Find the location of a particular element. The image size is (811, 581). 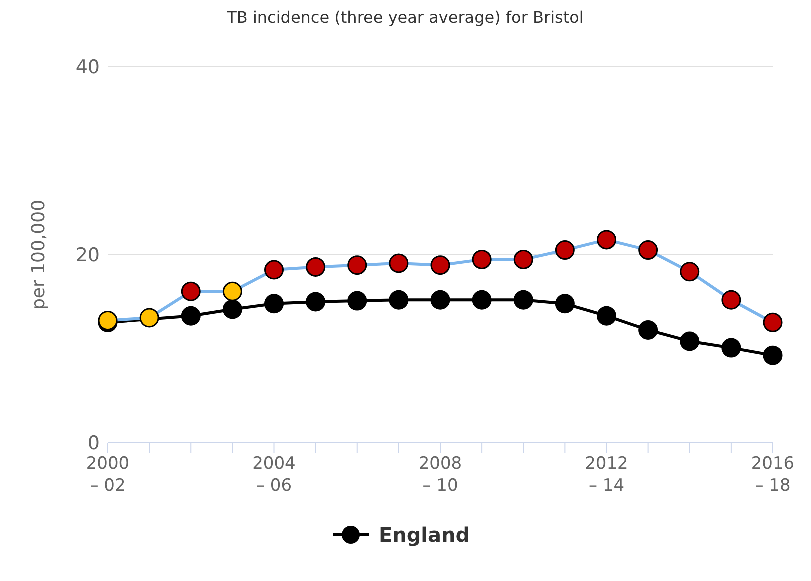

y-tick-label: 40 is located at coordinates (88, 67).